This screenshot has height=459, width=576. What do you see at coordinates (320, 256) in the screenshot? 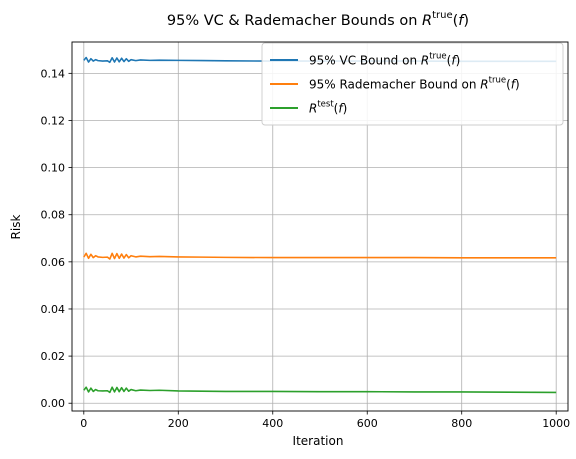
I see `rademacher-bound-line` at bounding box center [320, 256].